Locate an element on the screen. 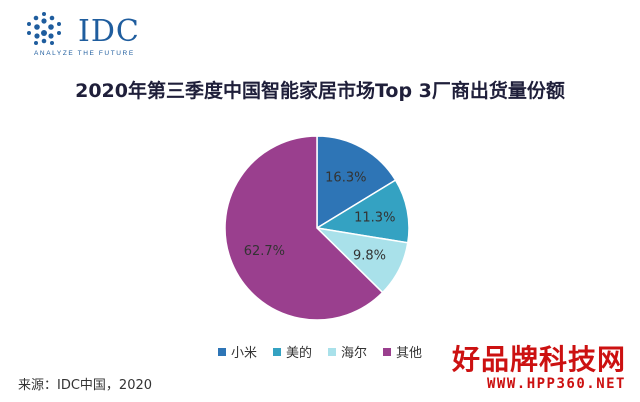  pie-data-label: 9.8% is located at coordinates (369, 256).